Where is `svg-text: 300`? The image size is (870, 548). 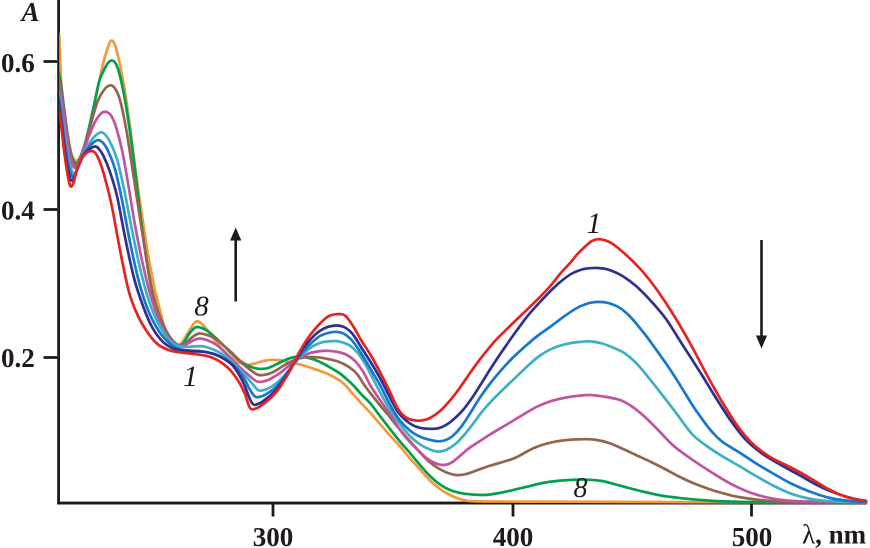
svg-text: 300 is located at coordinates (273, 535).